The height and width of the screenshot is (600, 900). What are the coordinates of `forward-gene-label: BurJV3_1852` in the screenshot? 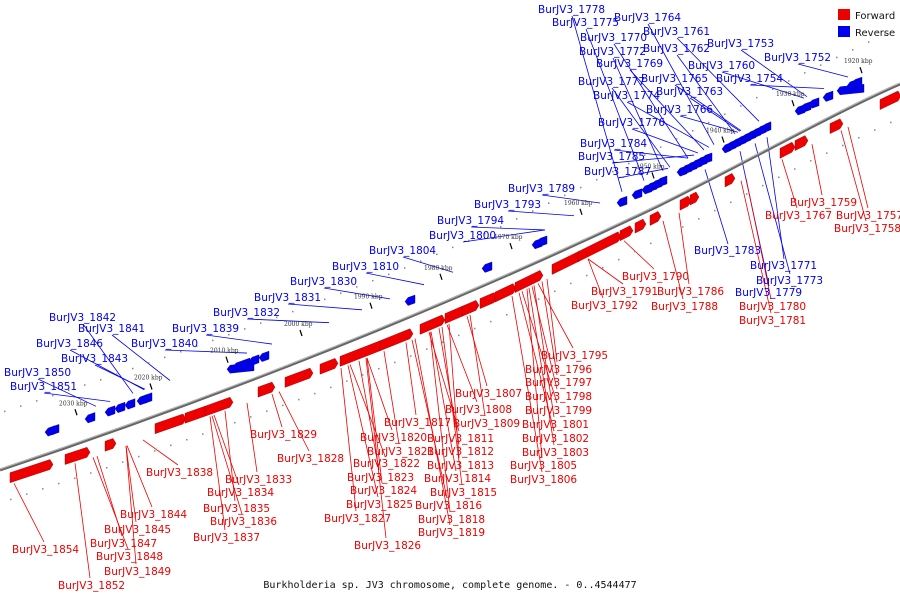 It's located at (91, 586).